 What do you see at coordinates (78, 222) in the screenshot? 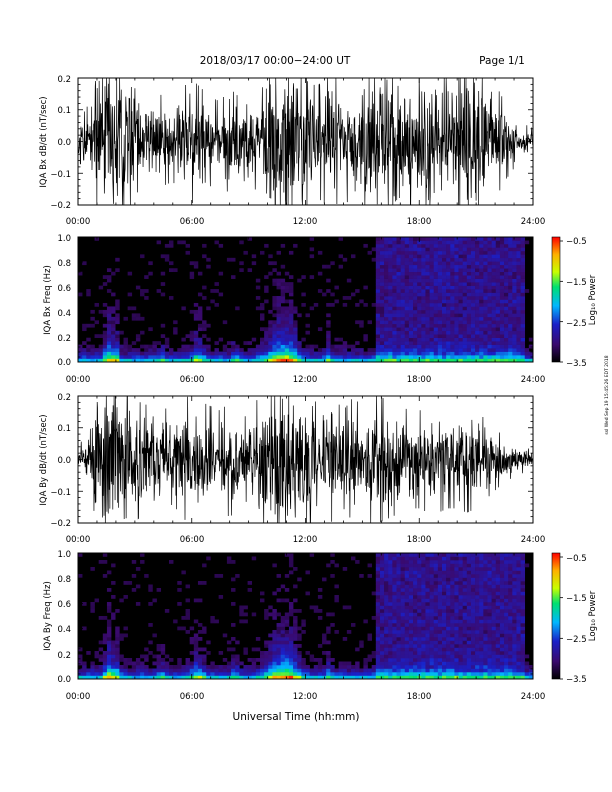
I see `x-tick-label: 00:00` at bounding box center [78, 222].